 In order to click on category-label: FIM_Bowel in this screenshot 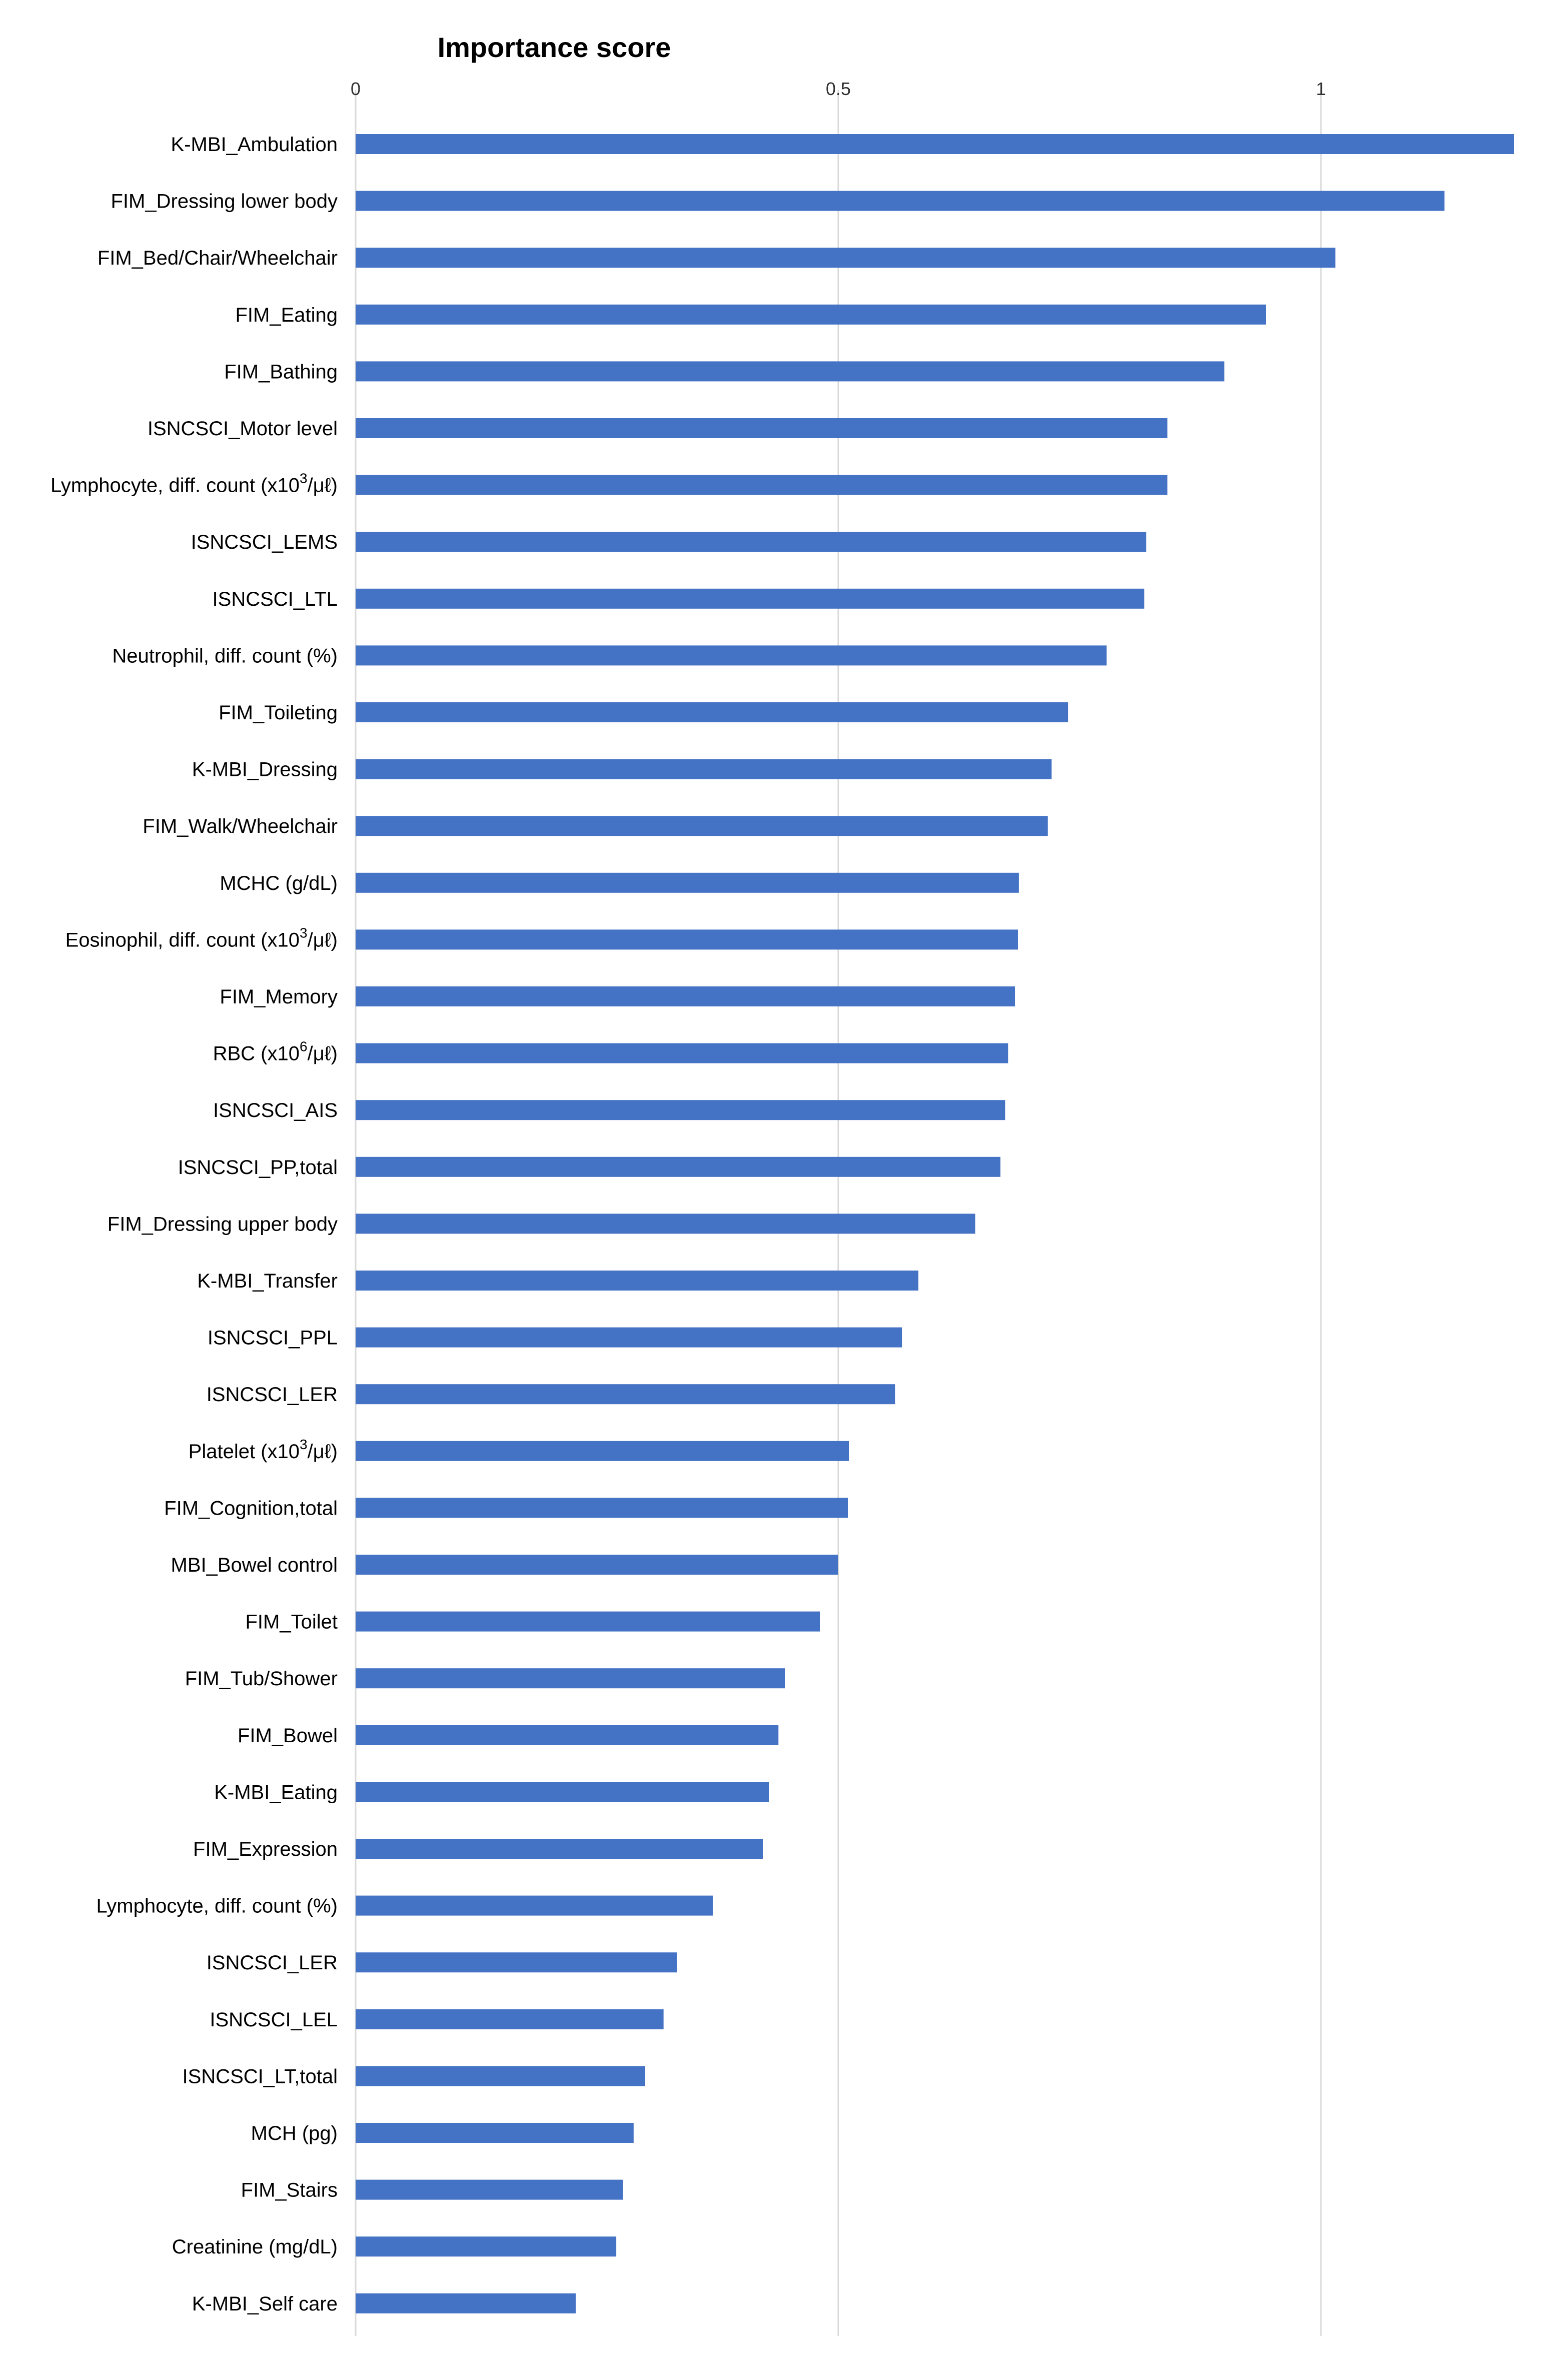, I will do `click(288, 1736)`.